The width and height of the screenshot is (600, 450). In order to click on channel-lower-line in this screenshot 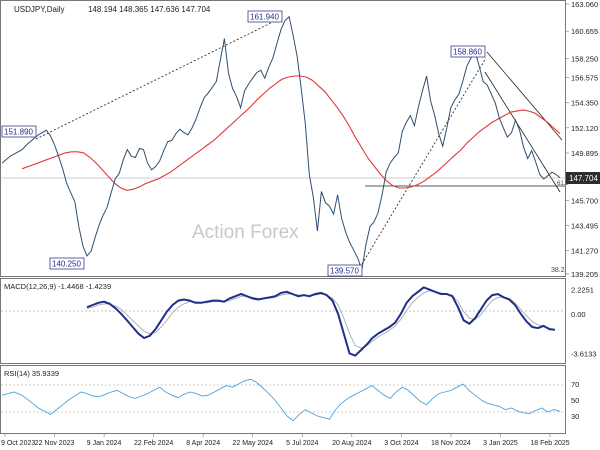, I will do `click(522, 132)`.